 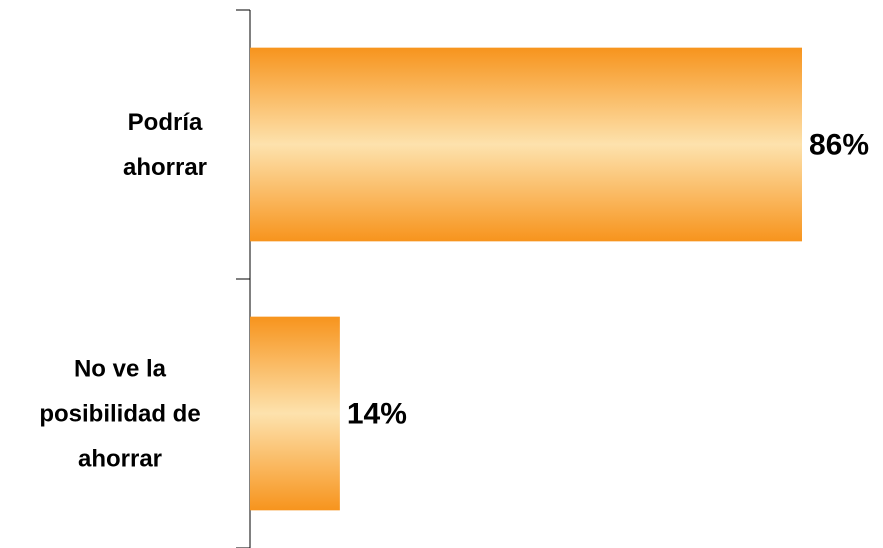 I want to click on category-label: Podría ahorrar, so click(x=165, y=144).